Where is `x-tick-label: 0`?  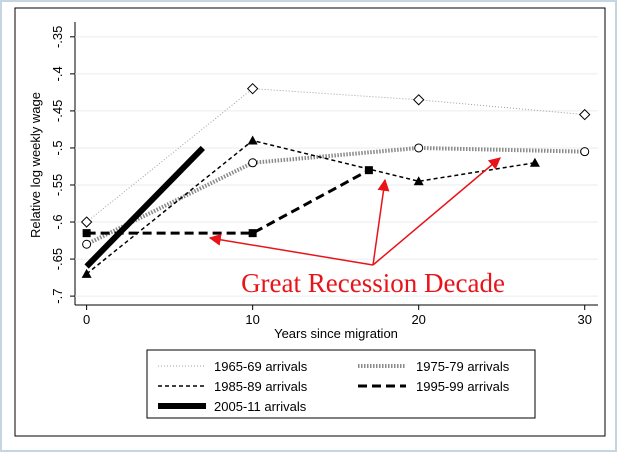 x-tick-label: 0 is located at coordinates (86, 319).